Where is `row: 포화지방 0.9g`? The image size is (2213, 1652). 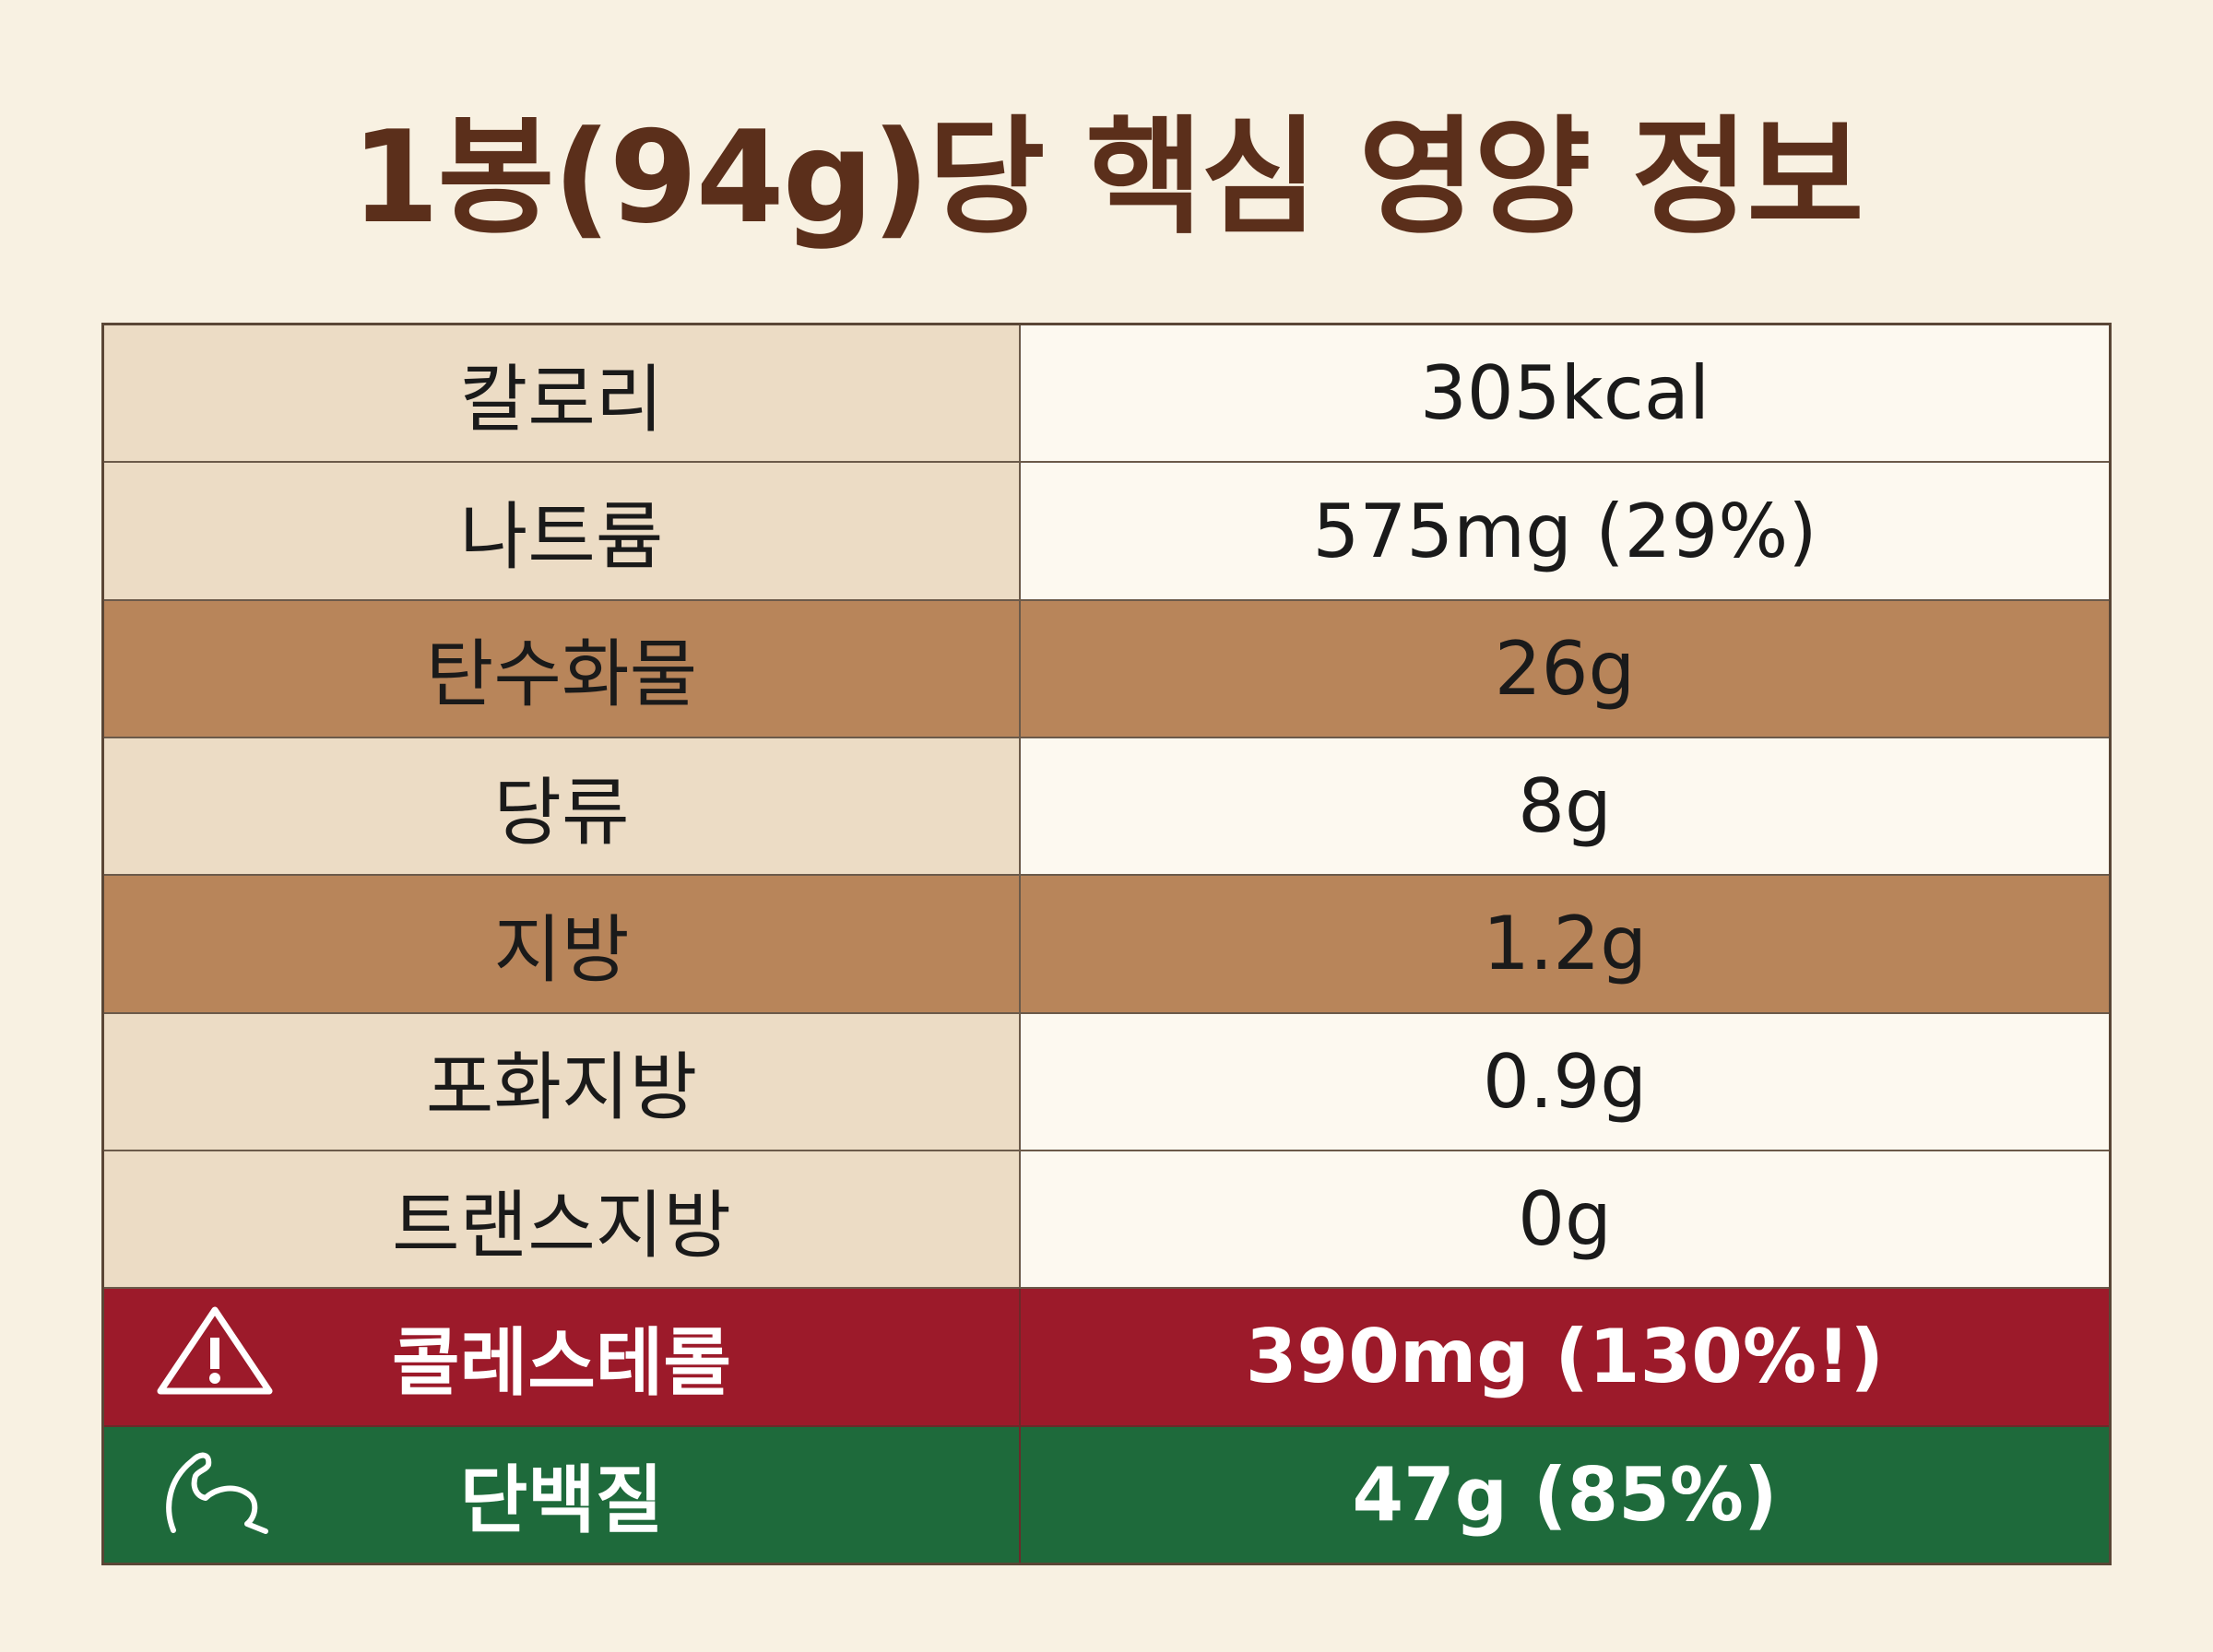 row: 포화지방 0.9g is located at coordinates (1106, 1081).